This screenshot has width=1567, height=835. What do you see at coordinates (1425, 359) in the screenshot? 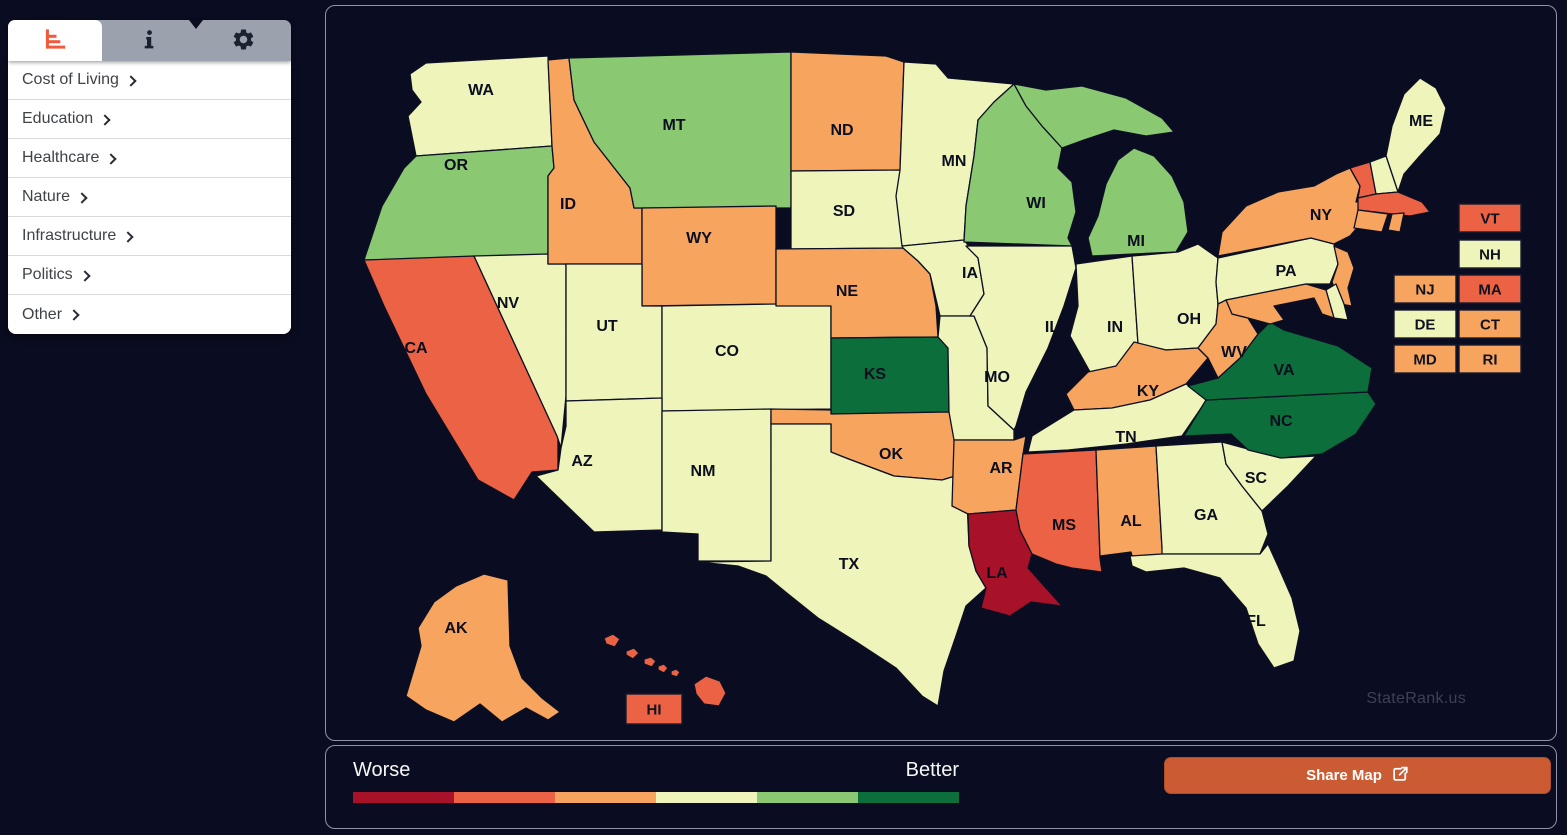
I see `state-box-MD` at bounding box center [1425, 359].